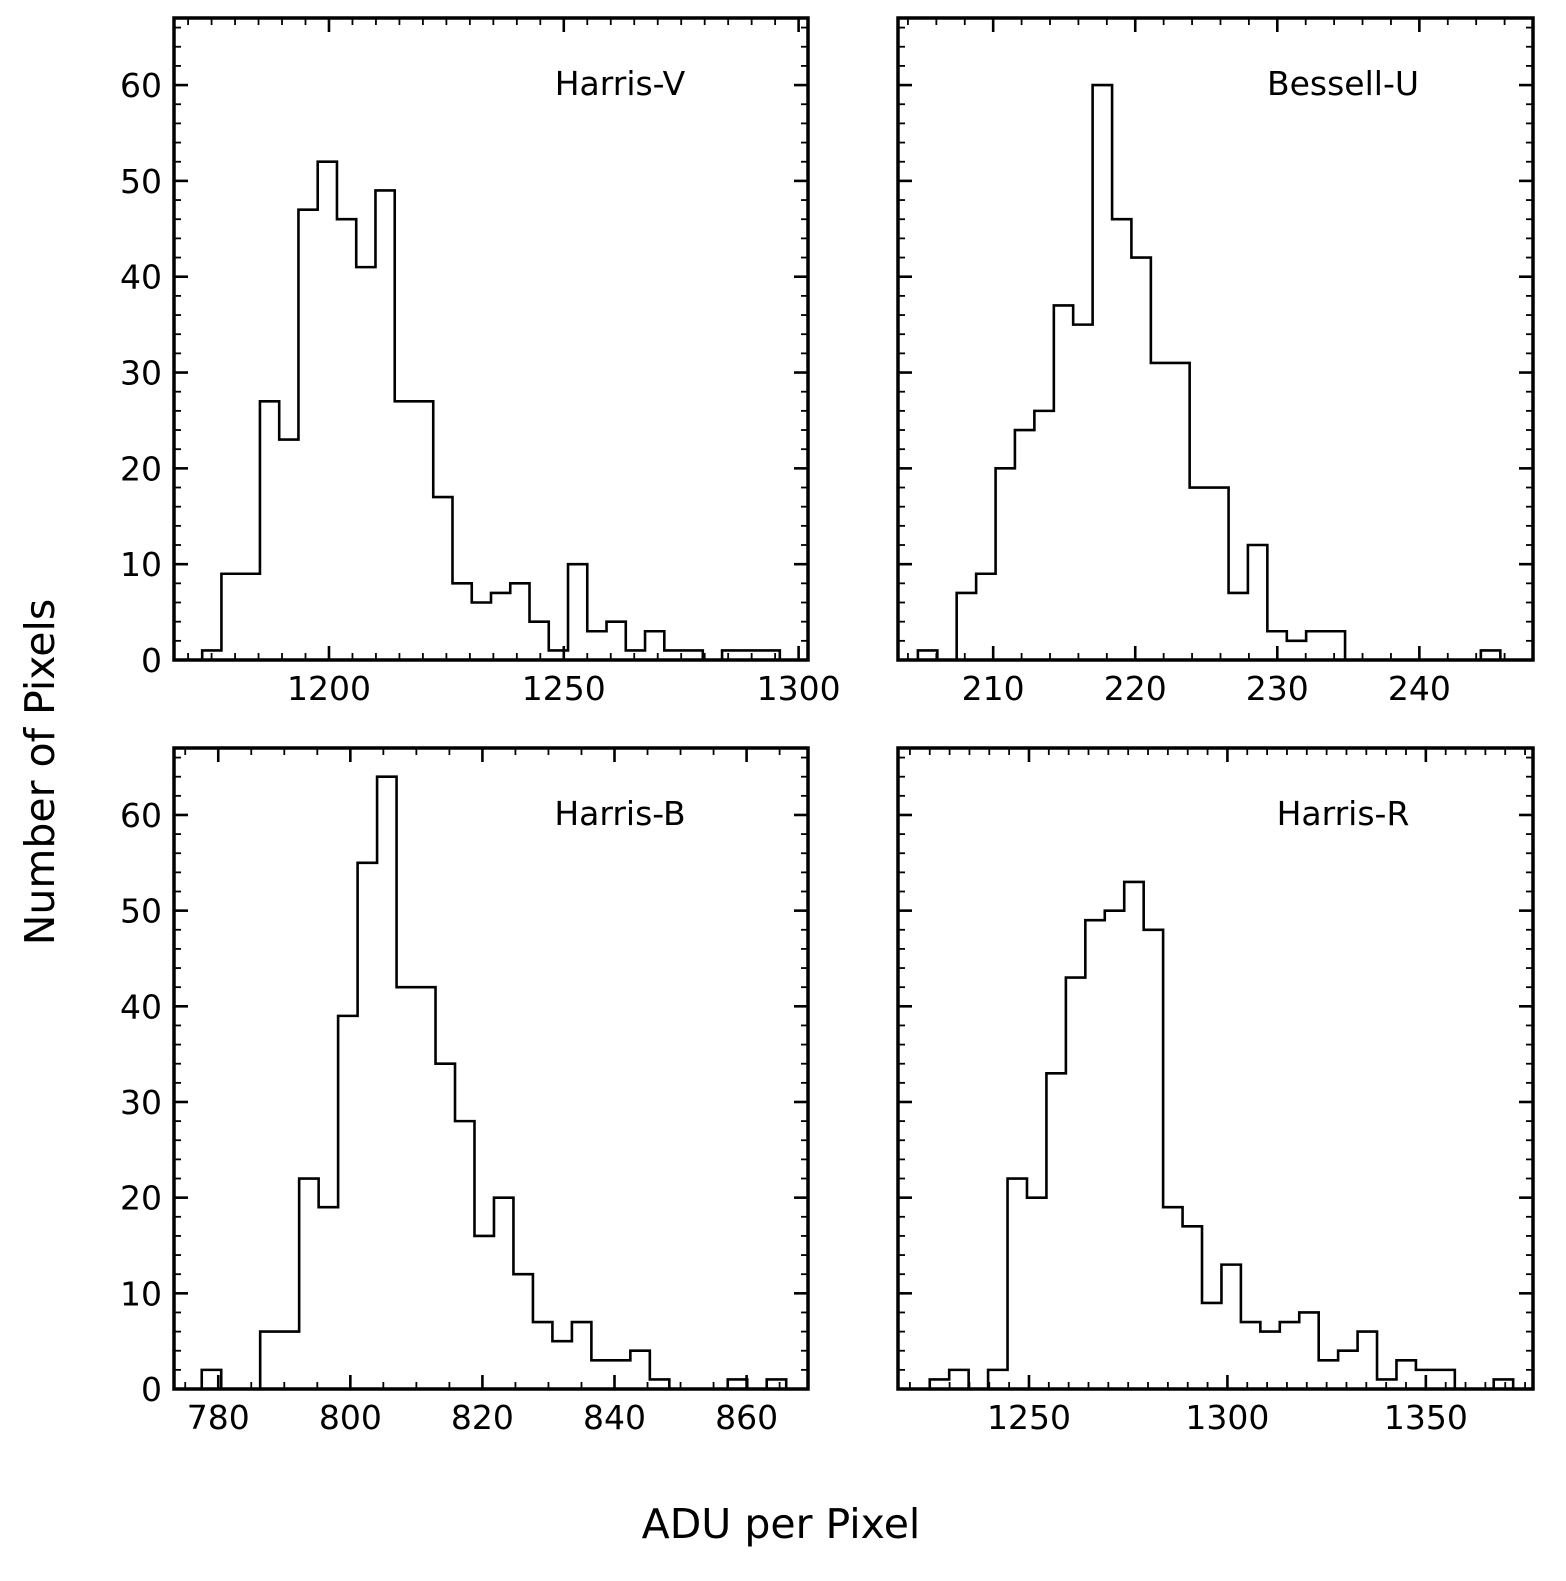 This screenshot has width=1566, height=1581. I want to click on xtick-label-harris-r: 1350, so click(1426, 1417).